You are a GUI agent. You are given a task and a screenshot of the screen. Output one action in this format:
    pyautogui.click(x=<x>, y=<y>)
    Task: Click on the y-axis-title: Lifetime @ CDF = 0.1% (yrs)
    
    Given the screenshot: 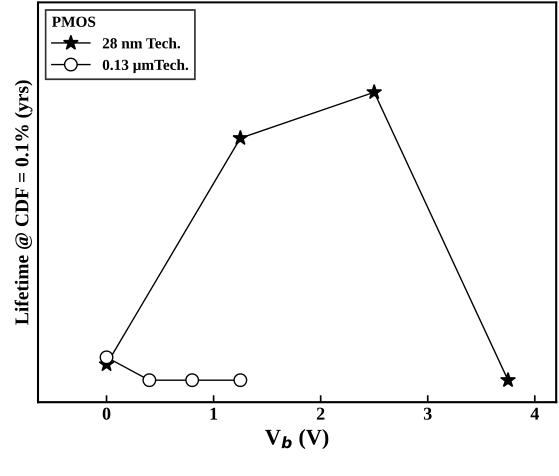 What is the action you would take?
    pyautogui.click(x=23, y=202)
    